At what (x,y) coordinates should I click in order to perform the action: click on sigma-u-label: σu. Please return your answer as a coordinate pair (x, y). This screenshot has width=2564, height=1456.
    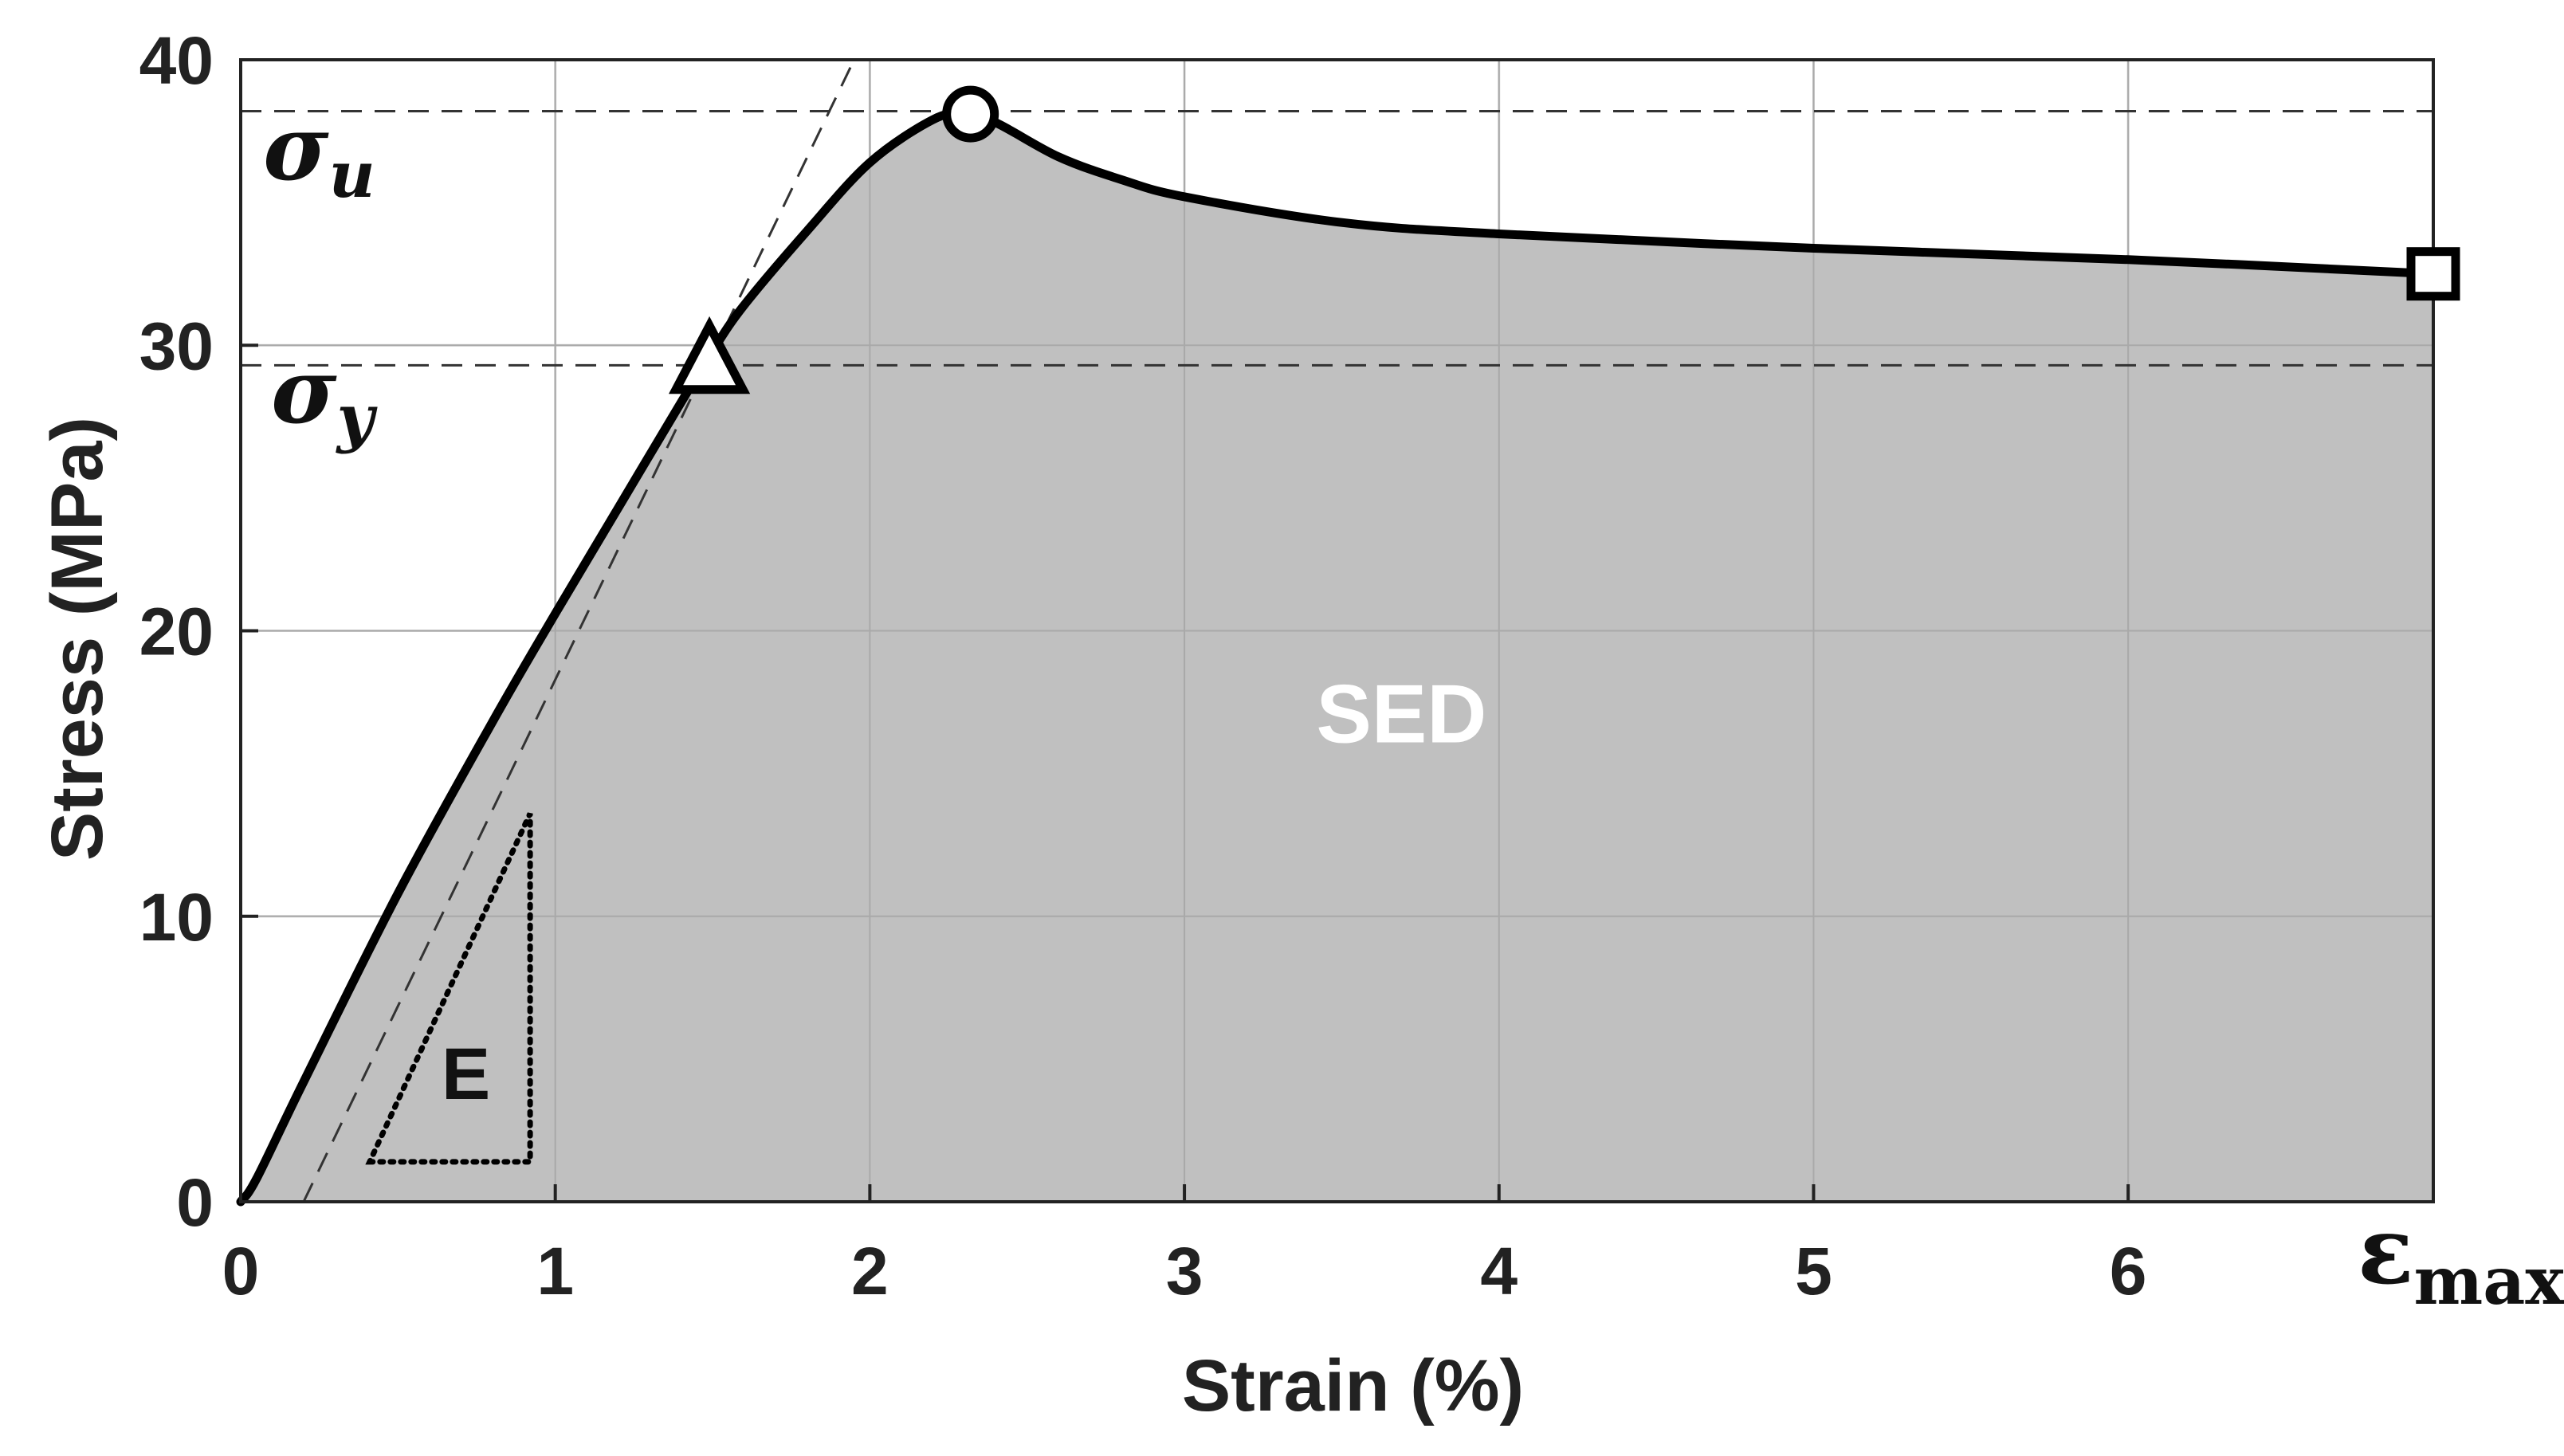
    Looking at the image, I should click on (319, 154).